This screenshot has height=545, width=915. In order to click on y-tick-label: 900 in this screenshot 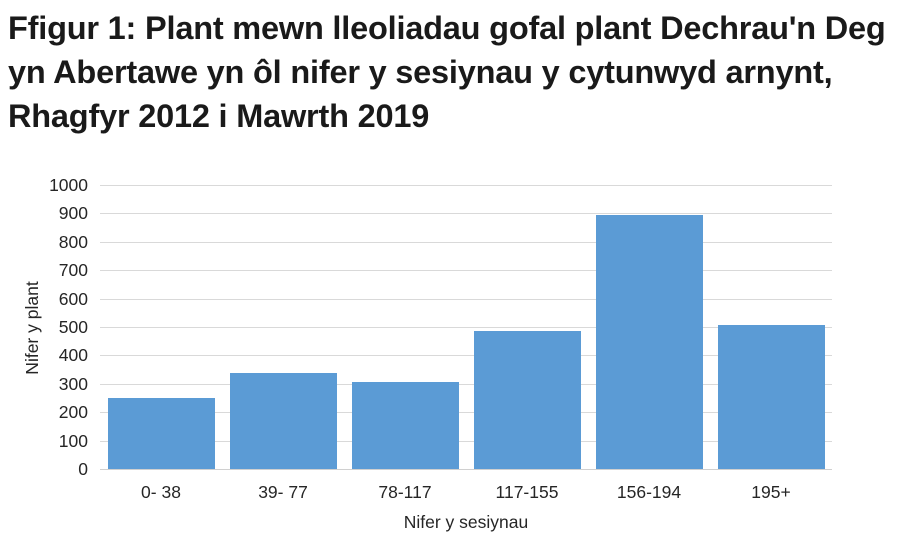, I will do `click(73, 213)`.